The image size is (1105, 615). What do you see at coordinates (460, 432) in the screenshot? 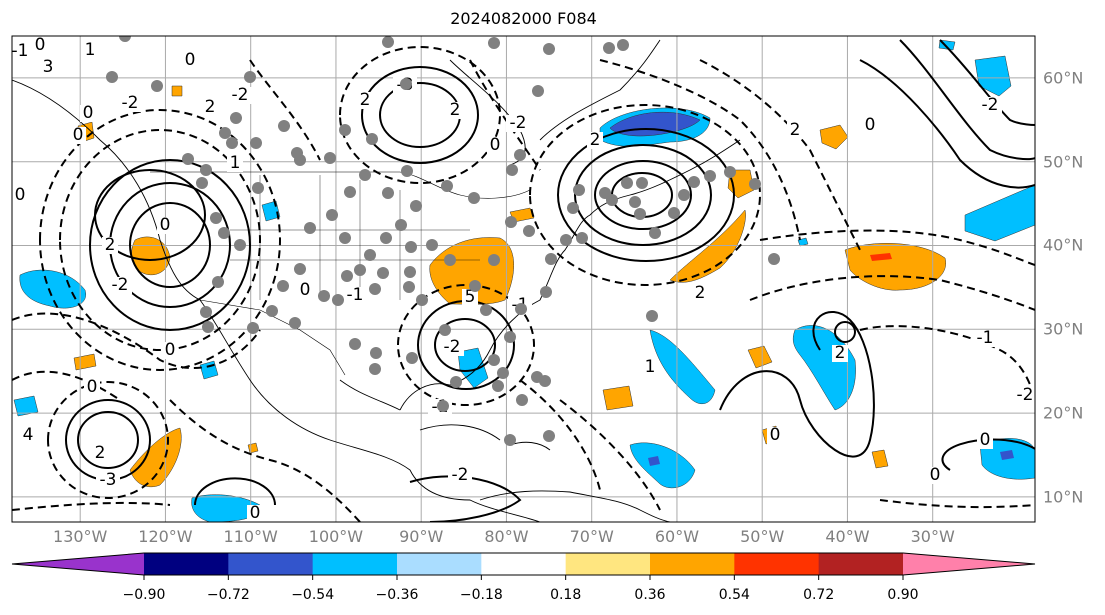
I see `coastline-cuba` at bounding box center [460, 432].